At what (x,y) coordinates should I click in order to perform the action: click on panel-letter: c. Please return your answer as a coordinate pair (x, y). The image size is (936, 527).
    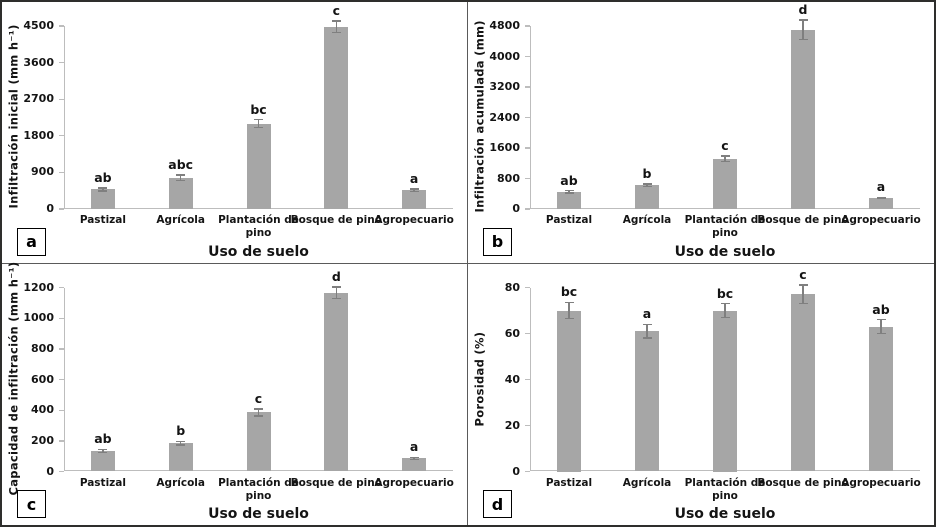
    Looking at the image, I should click on (31, 504).